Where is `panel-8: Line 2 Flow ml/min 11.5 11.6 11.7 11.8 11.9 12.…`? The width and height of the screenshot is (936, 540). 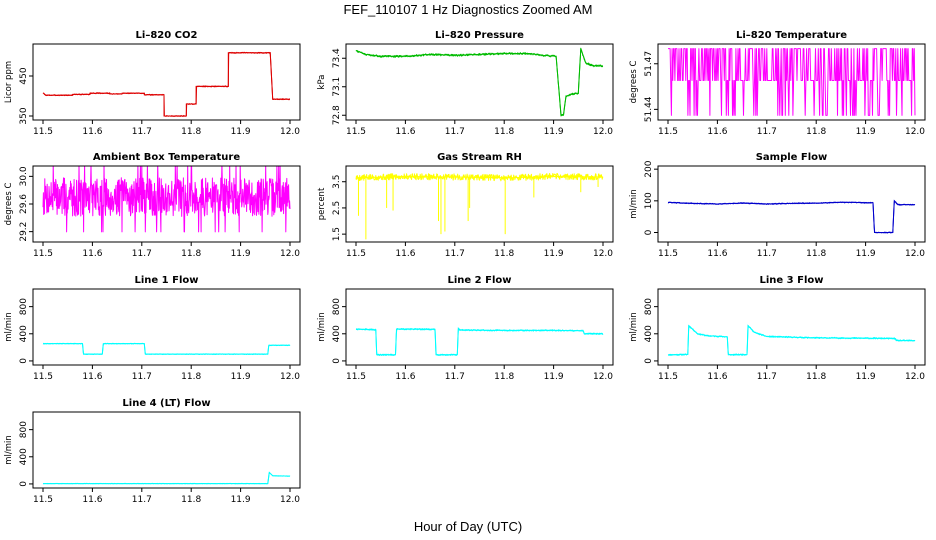
panel-8: Line 2 Flow ml/min 11.5 11.6 11.7 11.8 11.9 12.… is located at coordinates (465, 328).